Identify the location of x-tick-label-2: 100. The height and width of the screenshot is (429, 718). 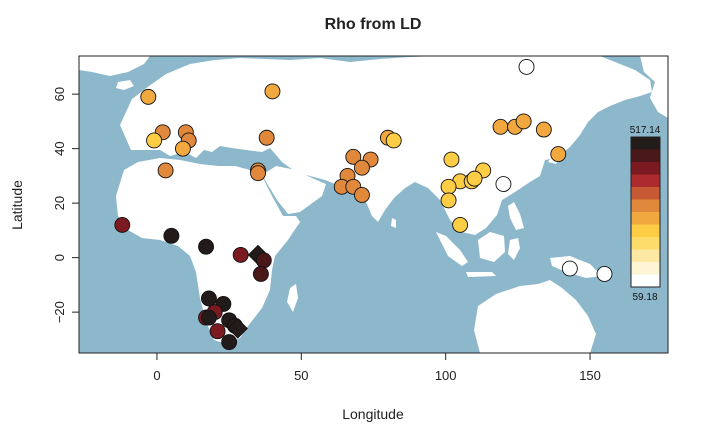
(446, 375).